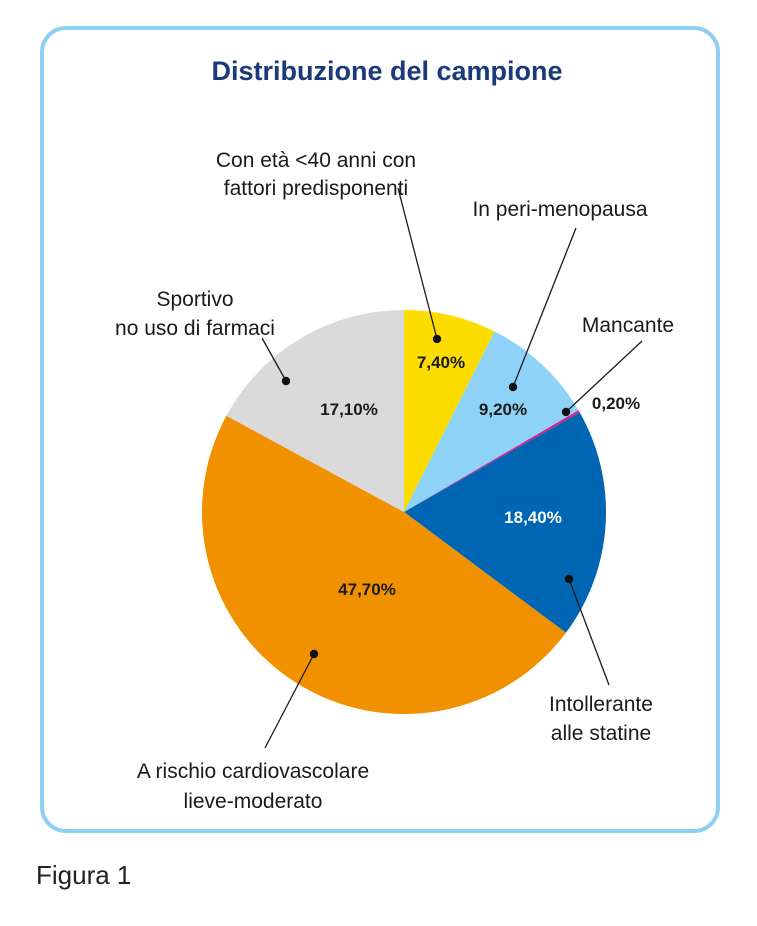 The image size is (757, 926). I want to click on category-label-intollerante-line-1: Intollerante, so click(601, 704).